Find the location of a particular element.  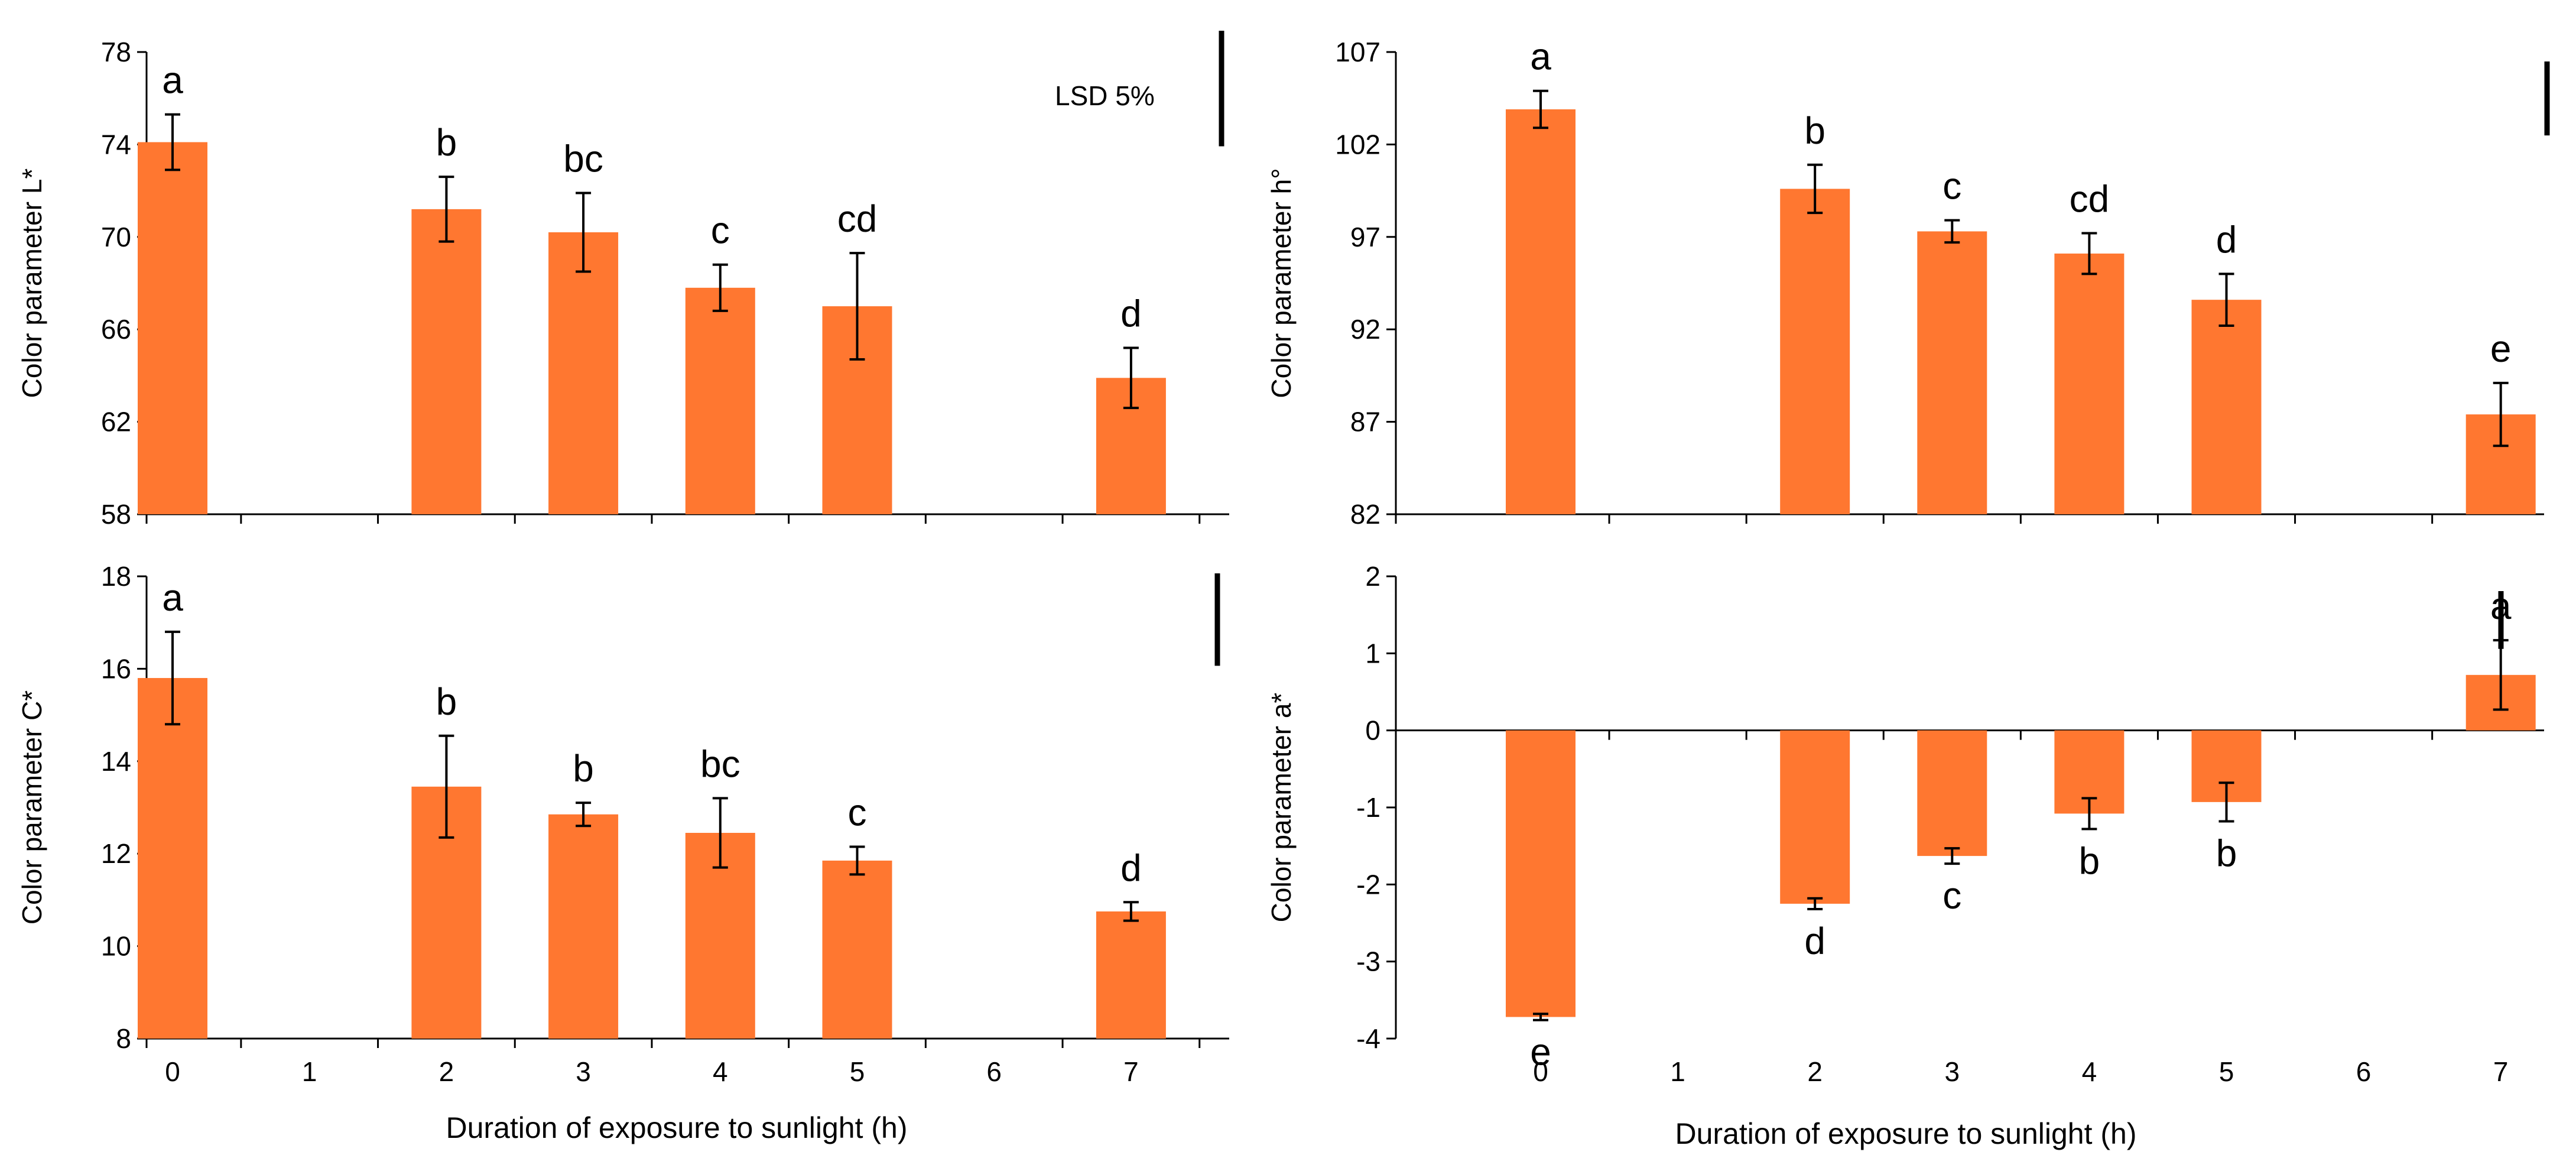

y-tick-label: 10 is located at coordinates (116, 947).